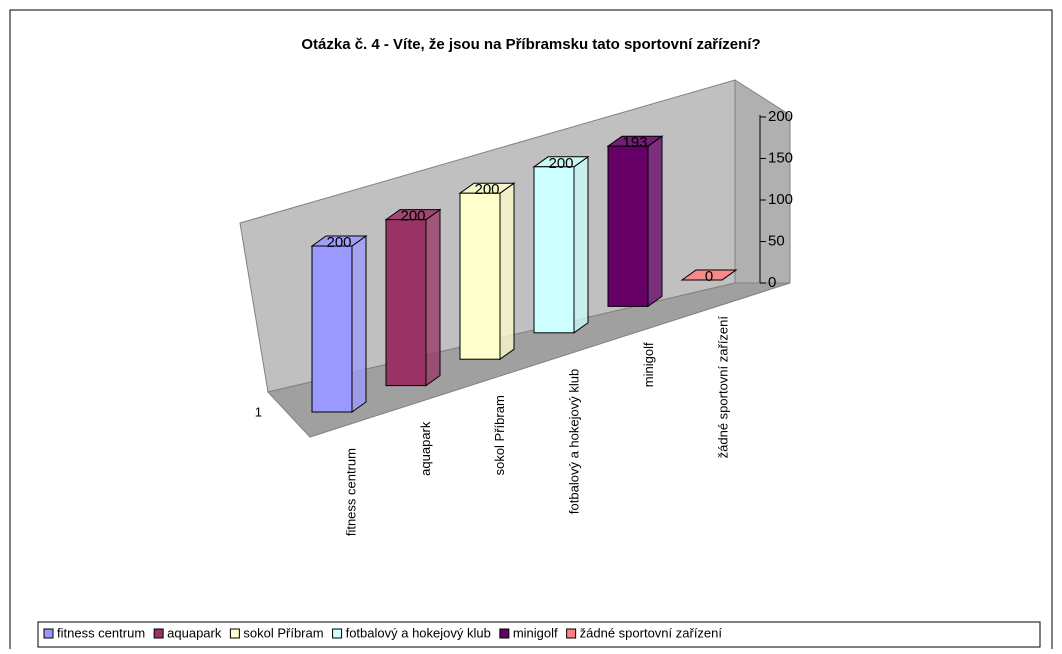 Image resolution: width=1062 pixels, height=654 pixels. What do you see at coordinates (634, 142) in the screenshot?
I see `data-label: 193` at bounding box center [634, 142].